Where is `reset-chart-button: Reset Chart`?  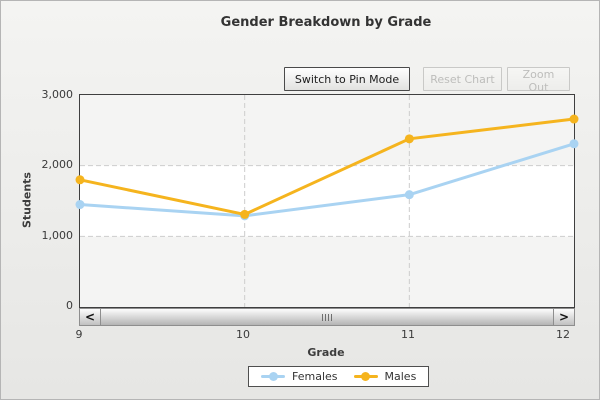
reset-chart-button: Reset Chart is located at coordinates (462, 79).